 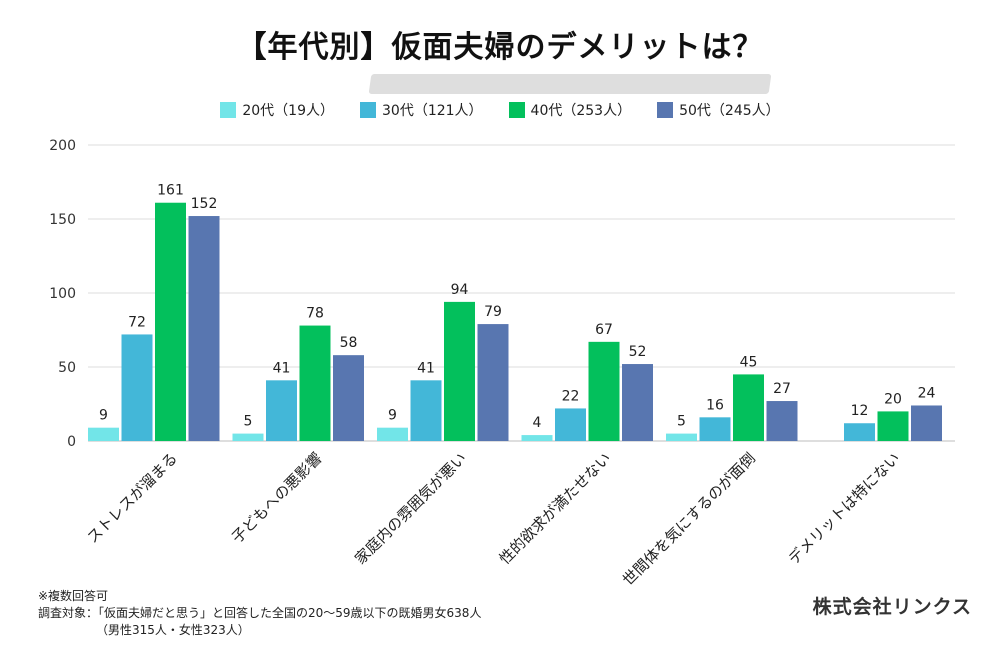 I want to click on data-label: 78, so click(x=315, y=314).